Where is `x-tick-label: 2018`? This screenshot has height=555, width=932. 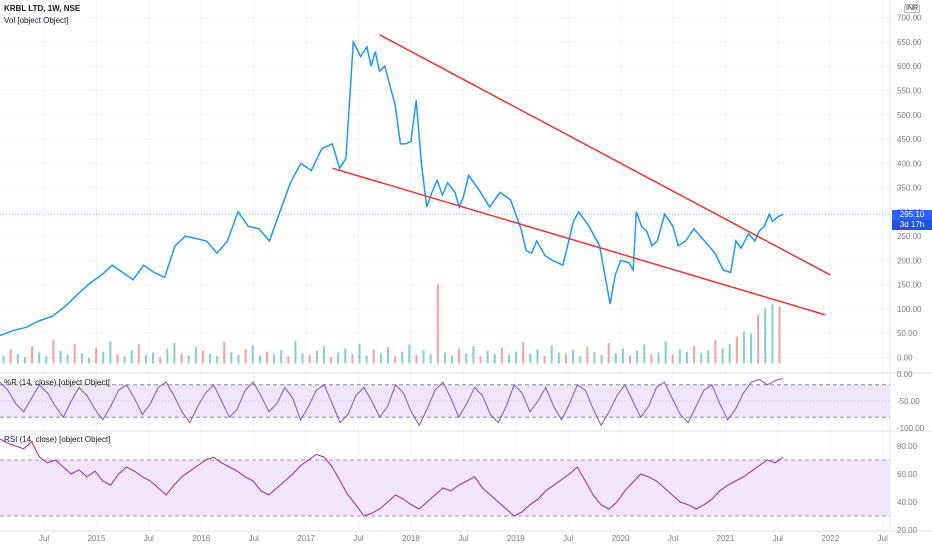 x-tick-label: 2018 is located at coordinates (411, 538).